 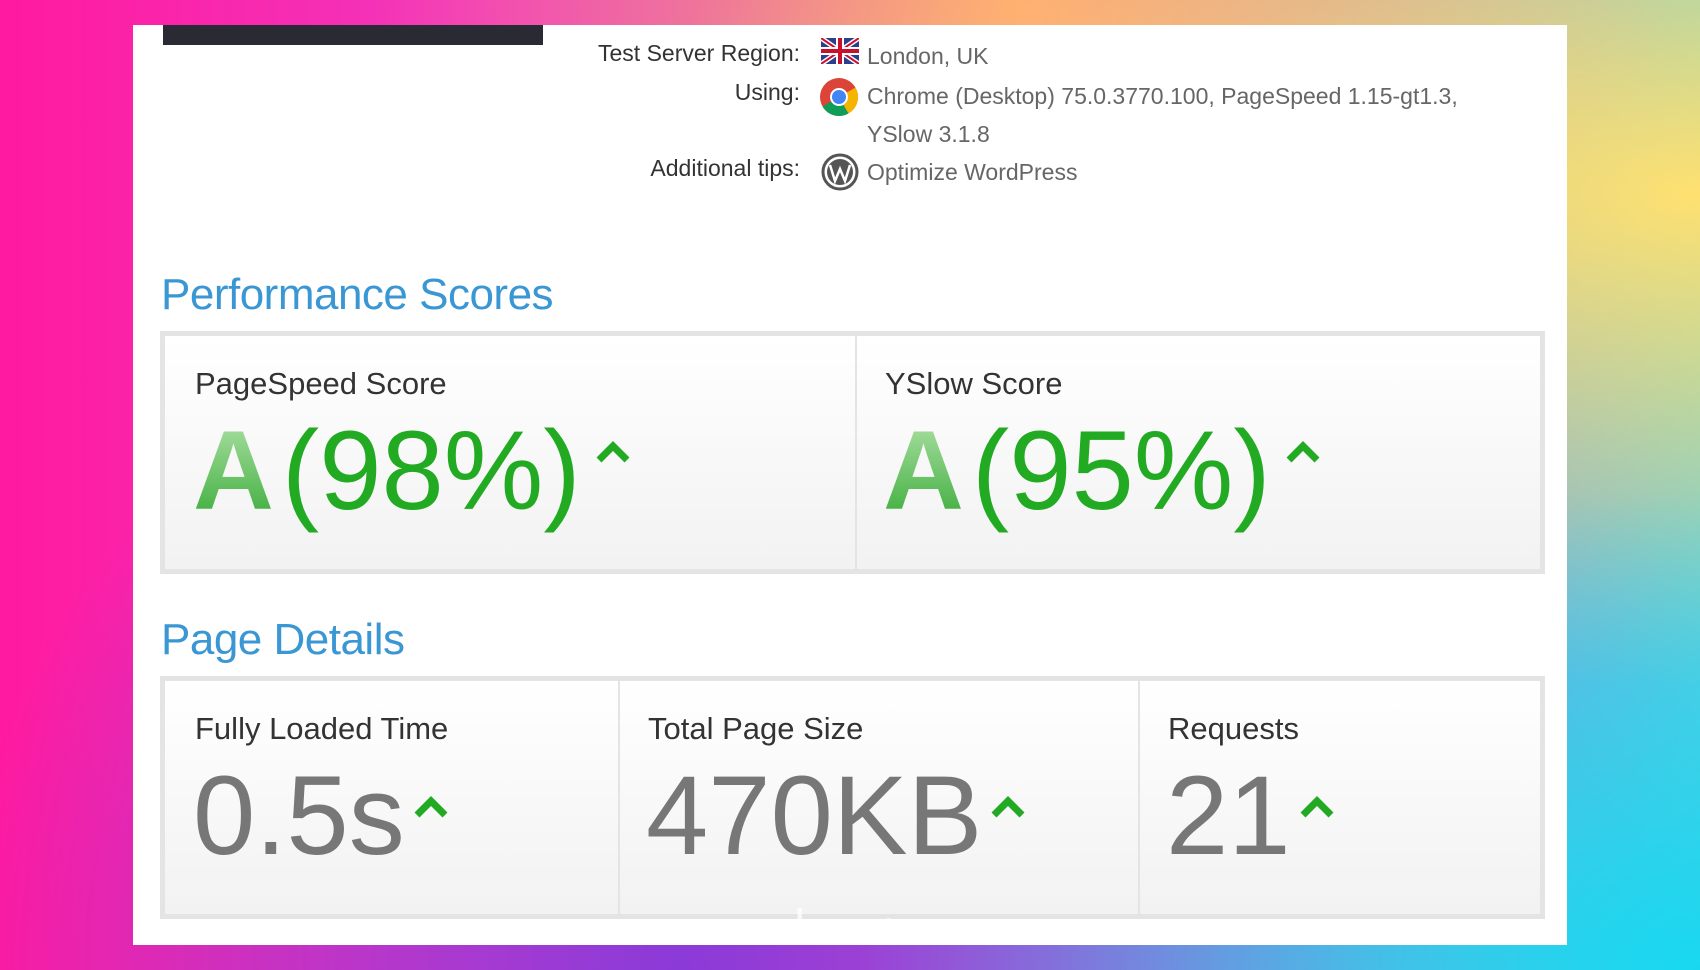 I want to click on score-cell: PageSpeed Score A (98%), so click(x=511, y=452).